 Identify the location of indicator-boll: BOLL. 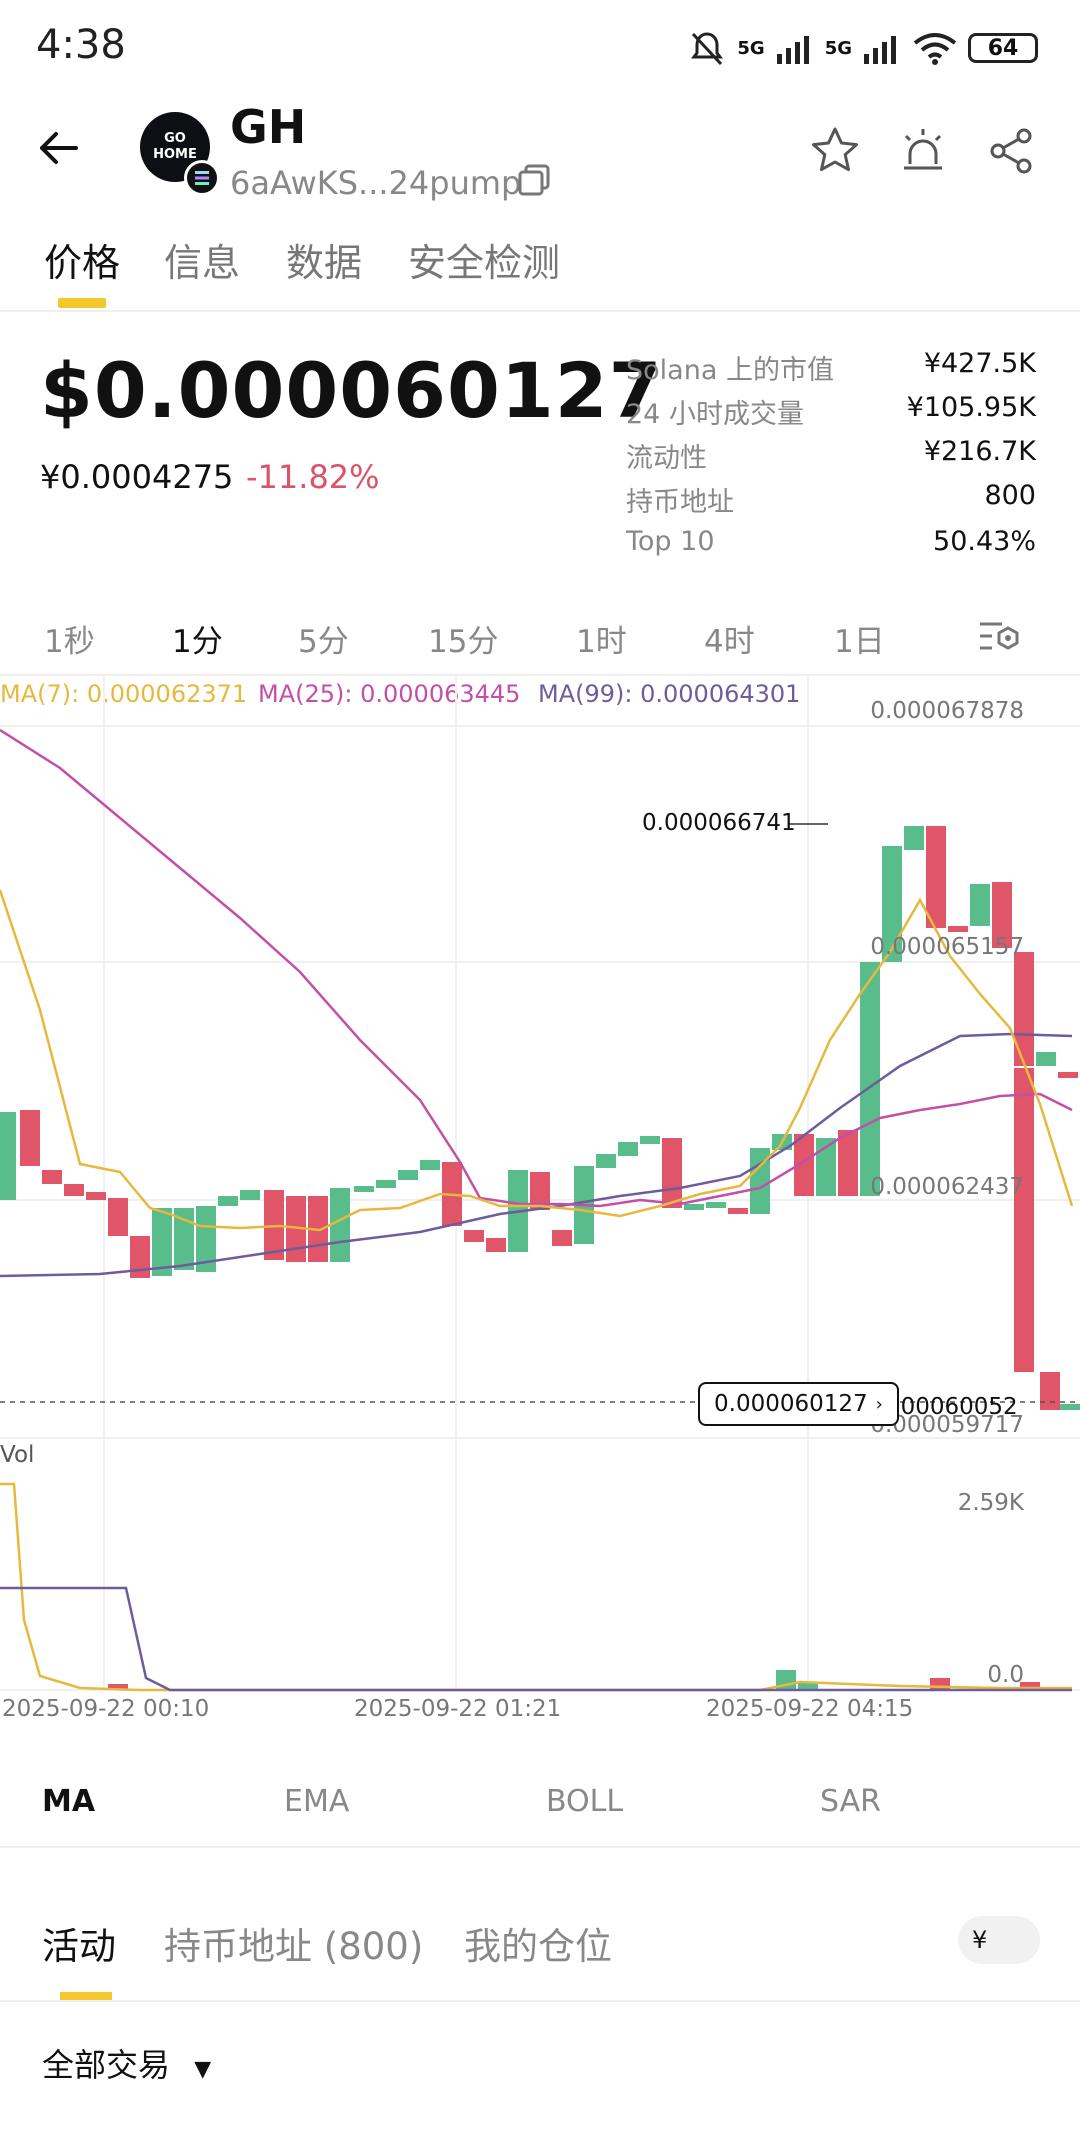
(585, 1801).